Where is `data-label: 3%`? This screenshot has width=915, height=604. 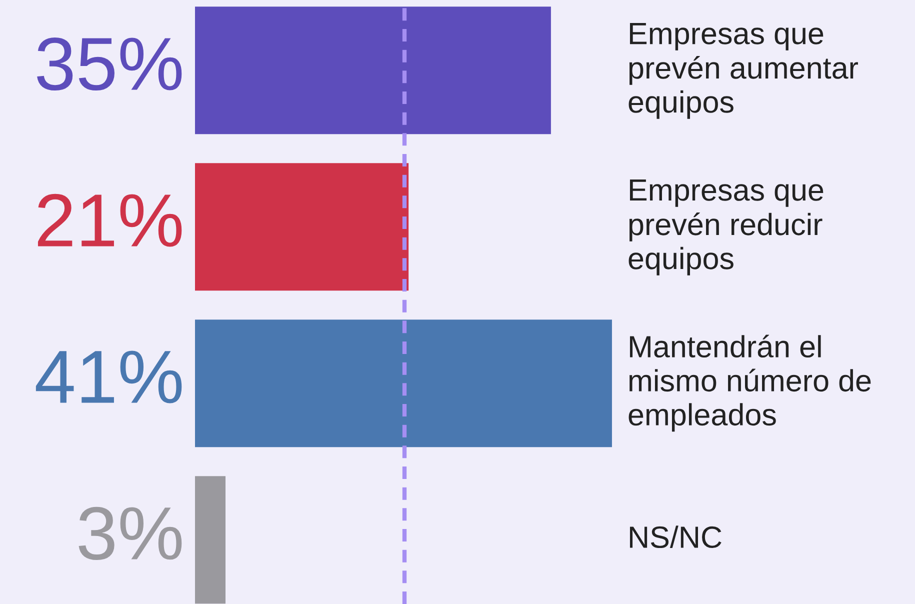 data-label: 3% is located at coordinates (130, 533).